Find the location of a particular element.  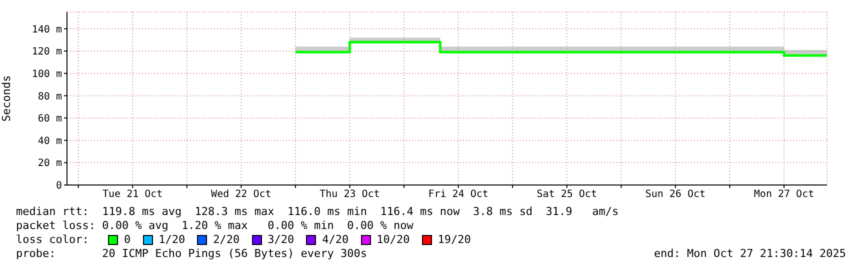

x-tick-label: Sun 26 Oct is located at coordinates (675, 194).